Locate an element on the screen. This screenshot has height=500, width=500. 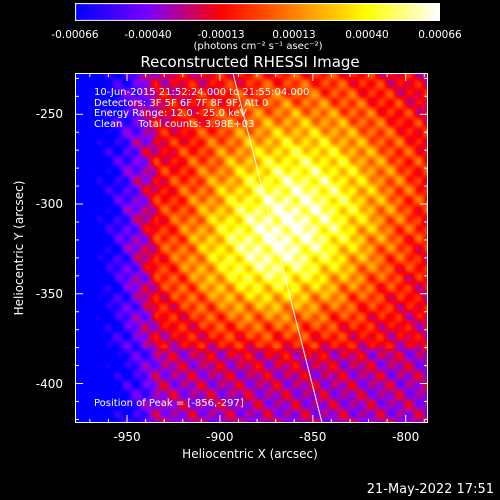
colorbar-tick-label: -0.00040 is located at coordinates (148, 35).